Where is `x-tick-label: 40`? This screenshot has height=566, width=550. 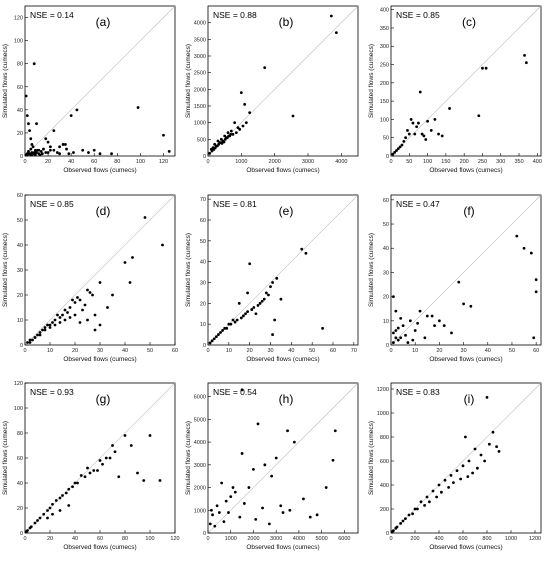
x-tick-label: 40 is located at coordinates (71, 162).